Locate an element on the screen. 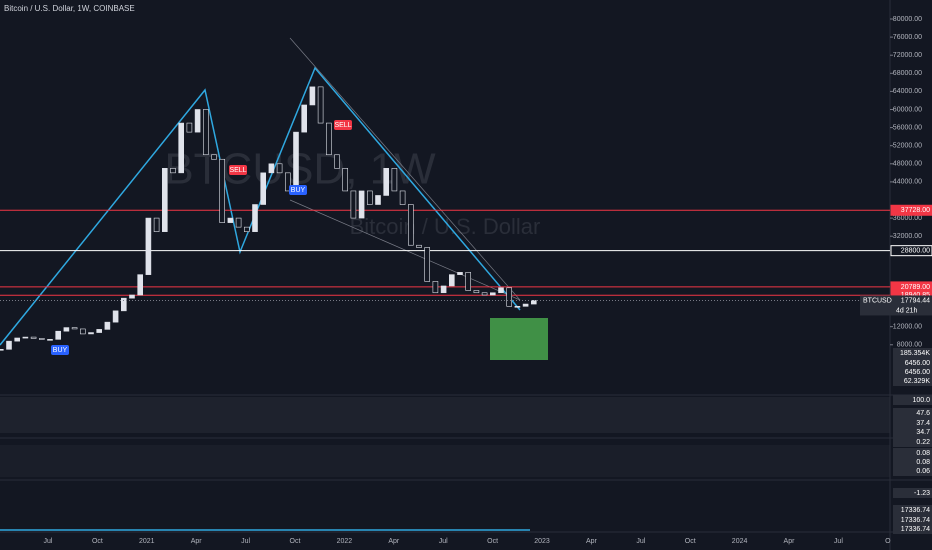 This screenshot has width=932, height=550. pane-label: 47.6 is located at coordinates (923, 413).